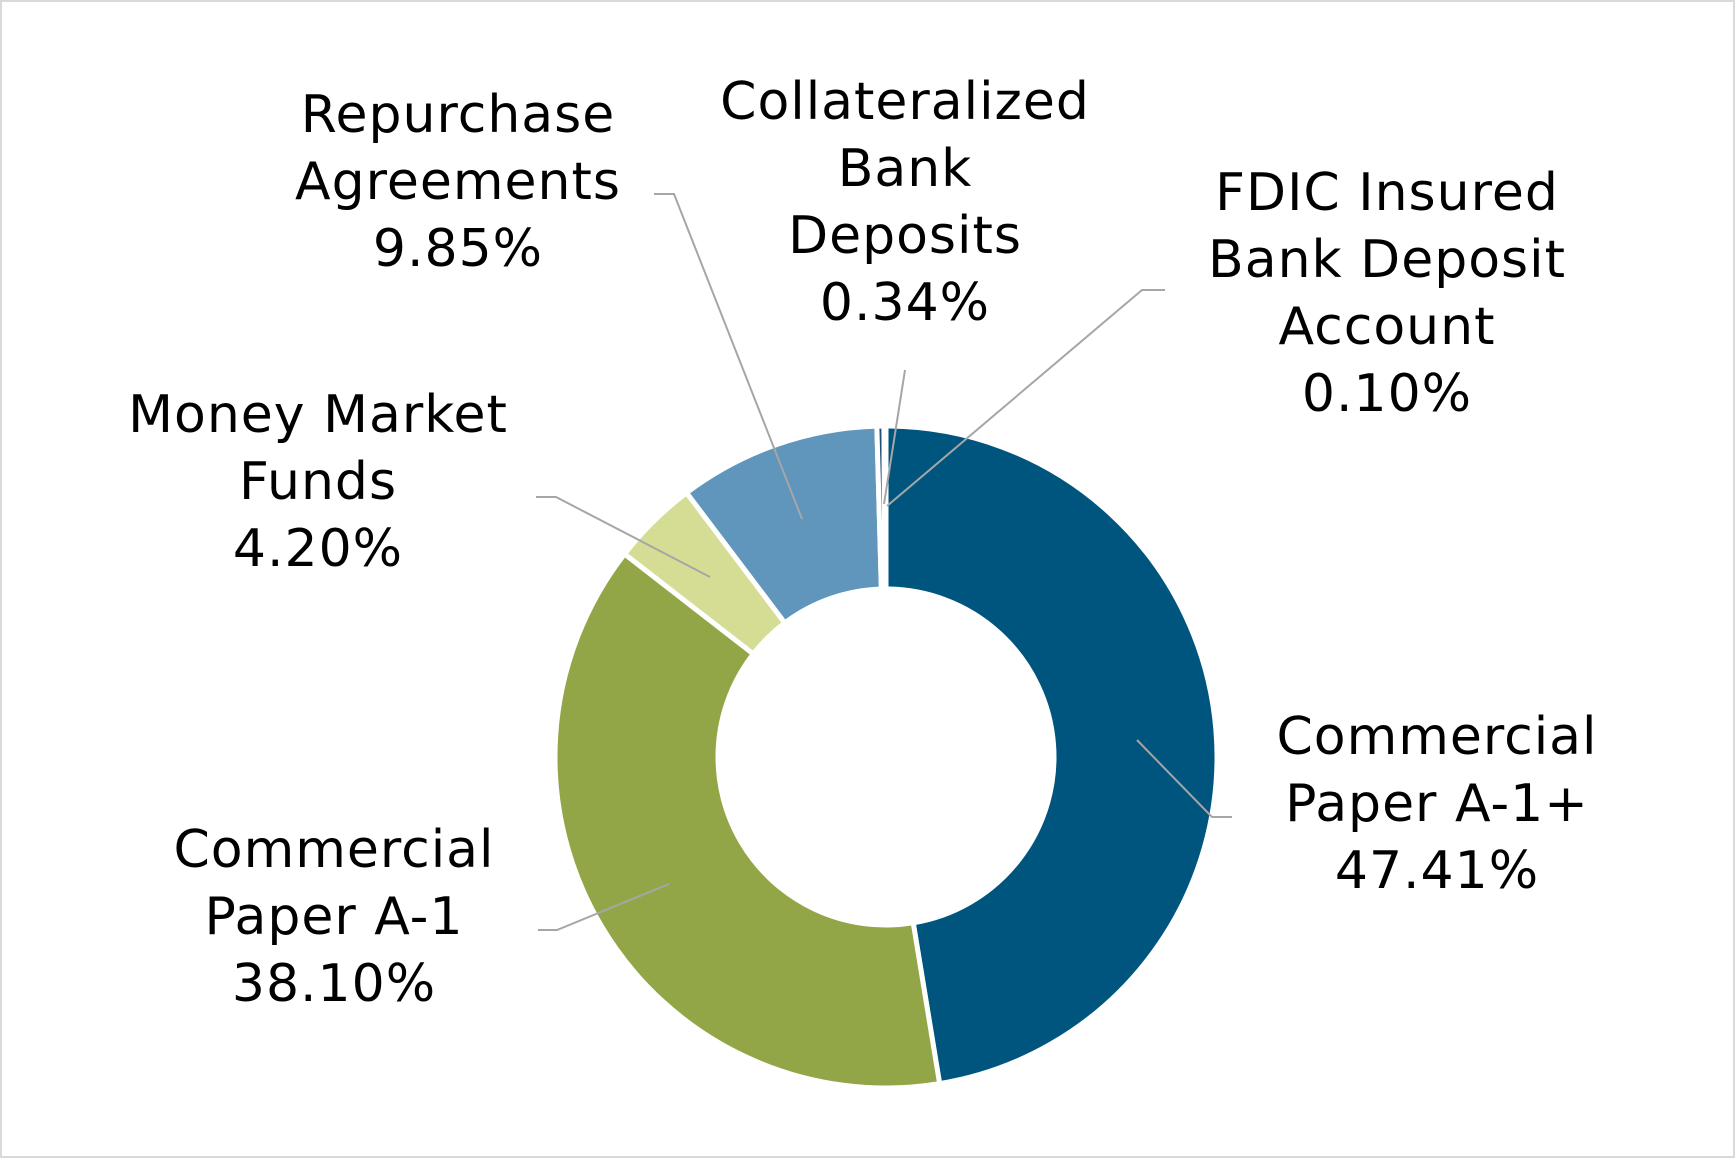 This screenshot has width=1735, height=1160. Describe the element at coordinates (318, 415) in the screenshot. I see `slice-name-line: Money Market` at that location.